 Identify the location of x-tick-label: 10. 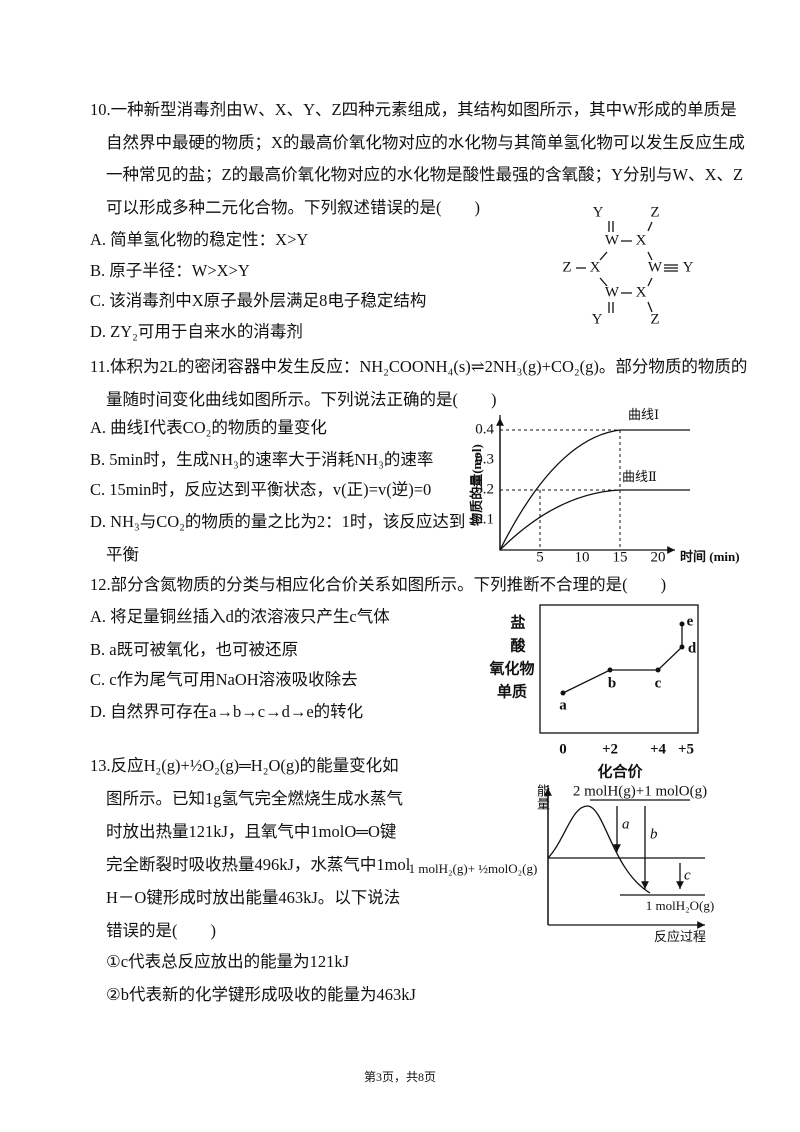
(582, 557).